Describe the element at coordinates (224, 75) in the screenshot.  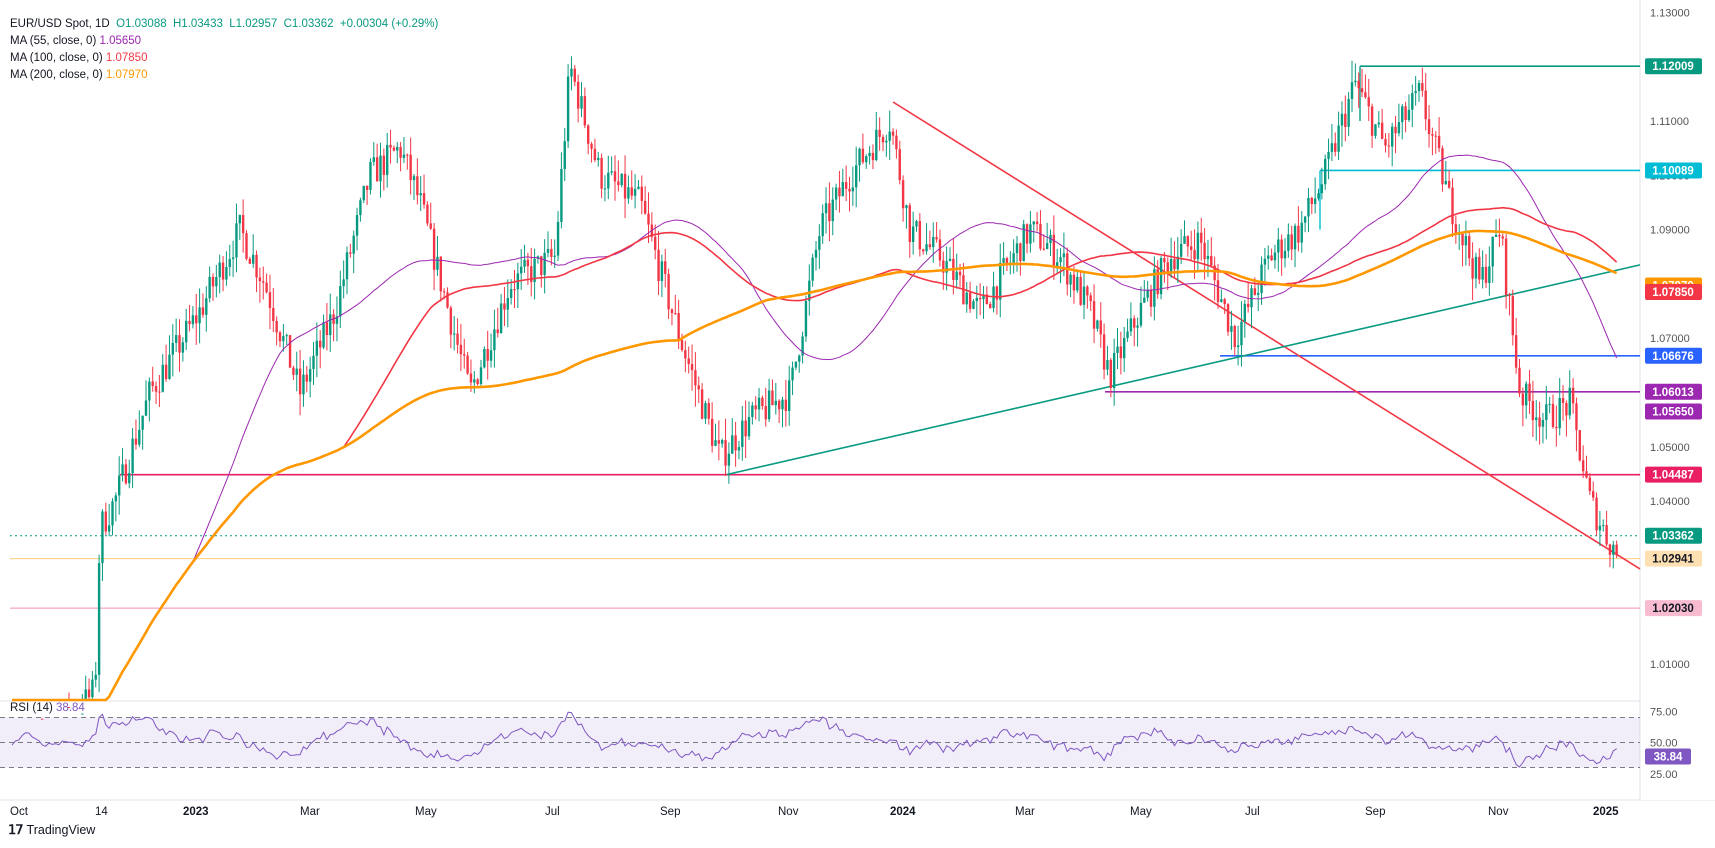
I see `ma200-legend: MA (200, close, 0) 1.07970` at that location.